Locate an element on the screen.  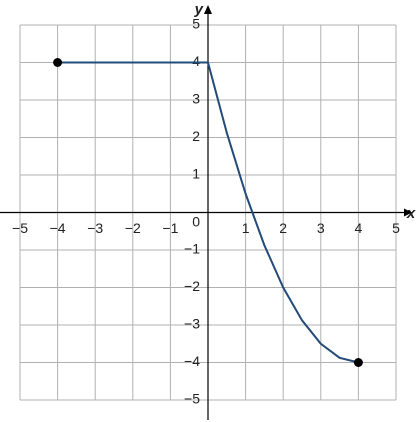
x-tick-label: 5 is located at coordinates (396, 228).